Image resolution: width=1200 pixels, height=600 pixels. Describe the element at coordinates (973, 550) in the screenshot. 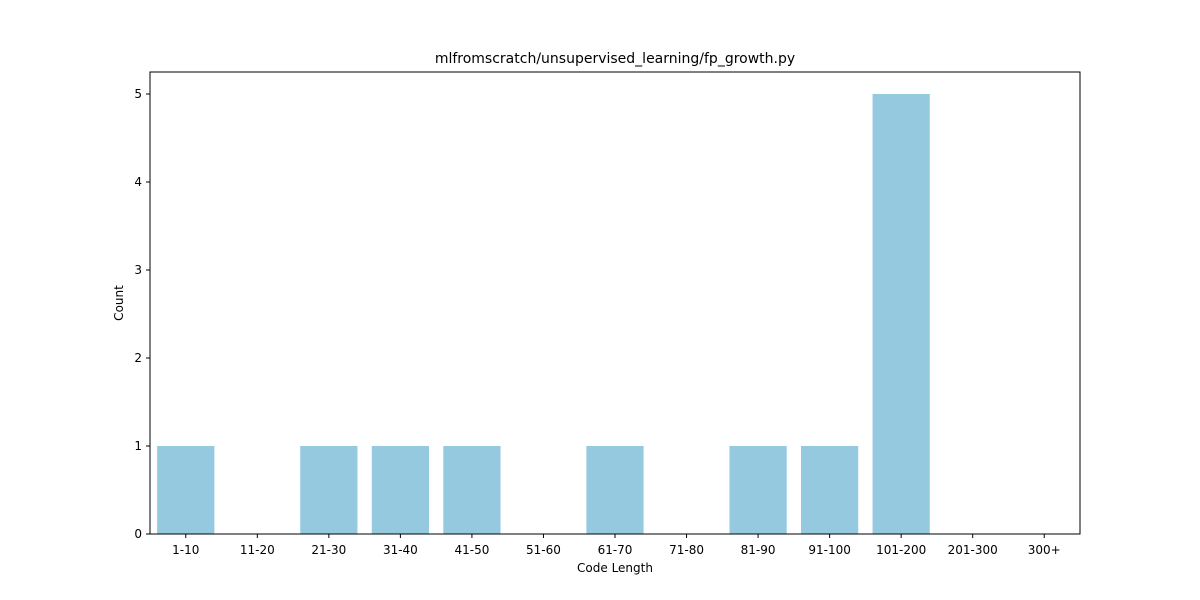

I see `x-tick-label: 201-300` at that location.